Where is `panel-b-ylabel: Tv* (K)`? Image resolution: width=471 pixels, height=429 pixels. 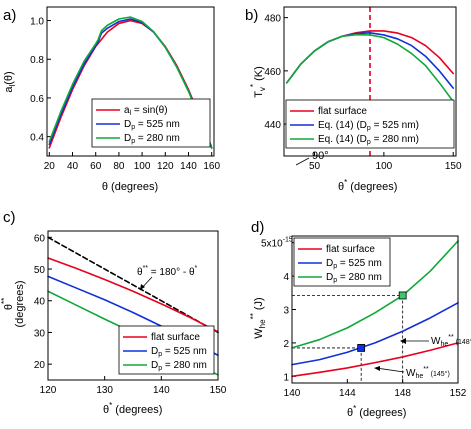
panel-b-ylabel: Tv* (K) is located at coordinates (258, 82).